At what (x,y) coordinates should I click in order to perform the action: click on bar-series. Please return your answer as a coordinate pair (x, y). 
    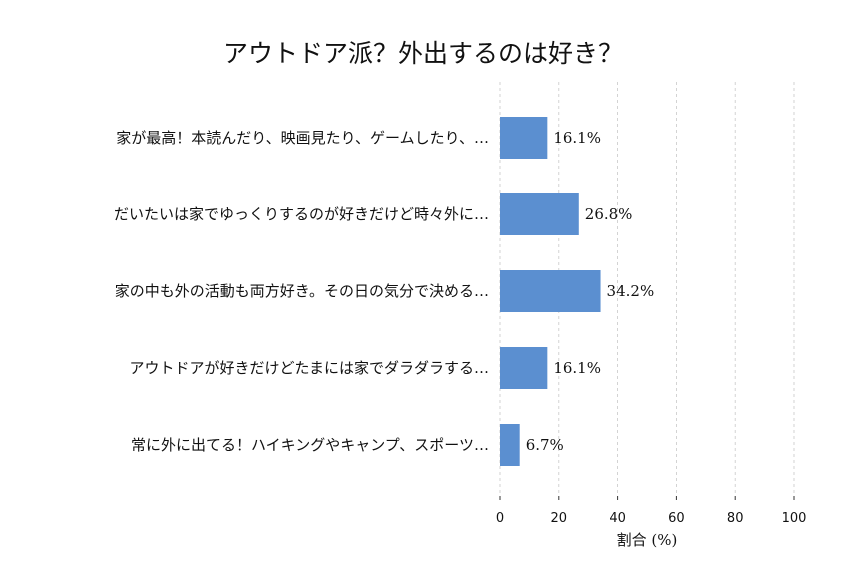
    Looking at the image, I should click on (550, 291).